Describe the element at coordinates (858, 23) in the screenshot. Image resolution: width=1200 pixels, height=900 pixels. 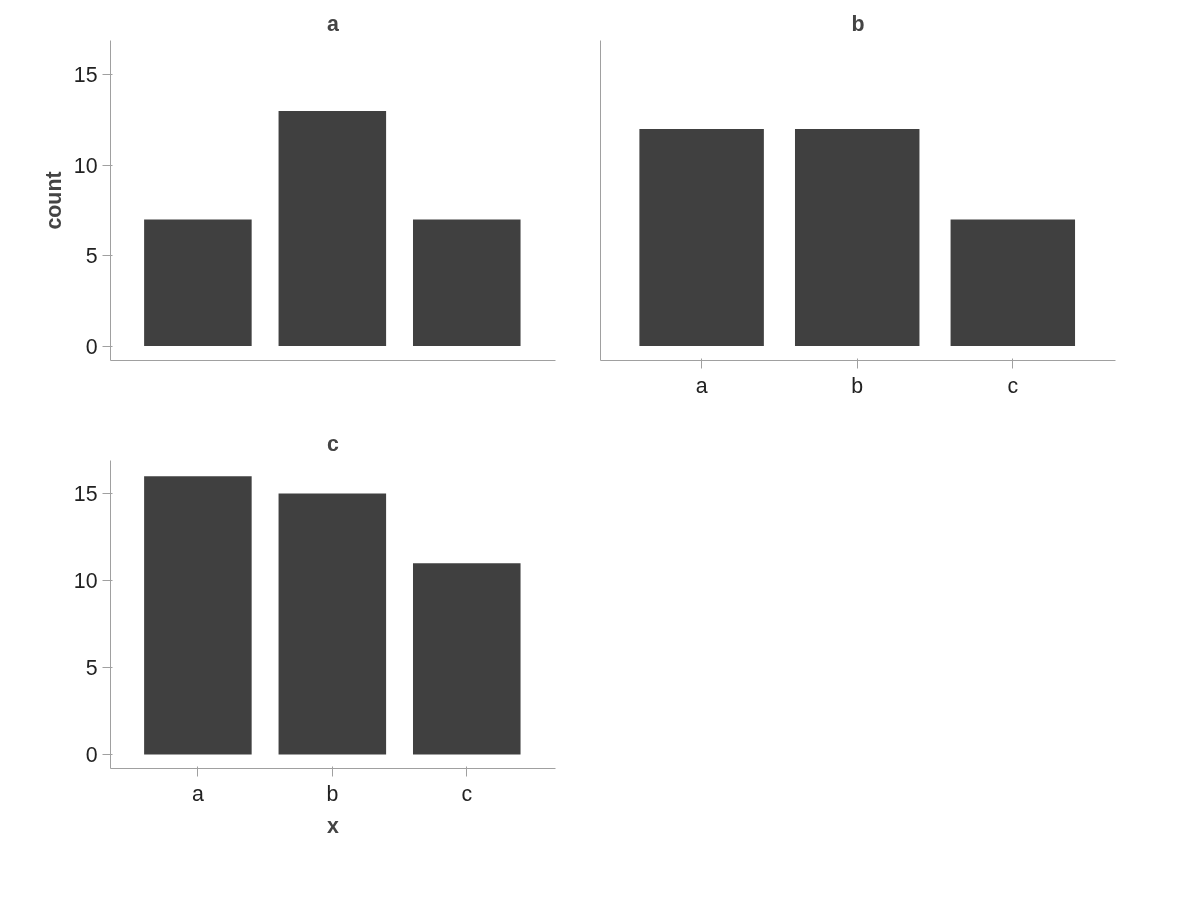
I see `chart-title: b` at that location.